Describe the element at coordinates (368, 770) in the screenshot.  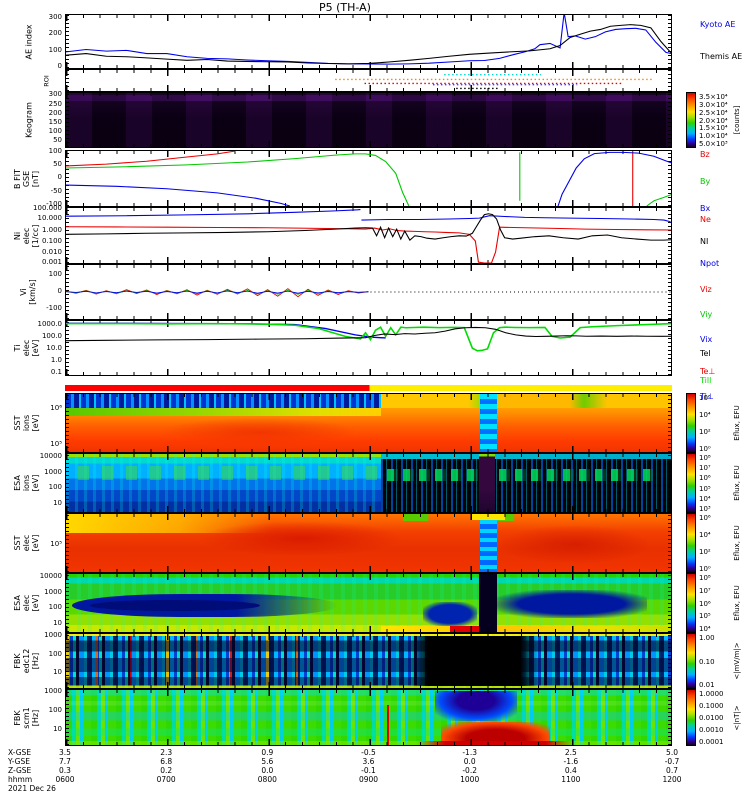
I see `bottom-row-value: -0.1` at that location.